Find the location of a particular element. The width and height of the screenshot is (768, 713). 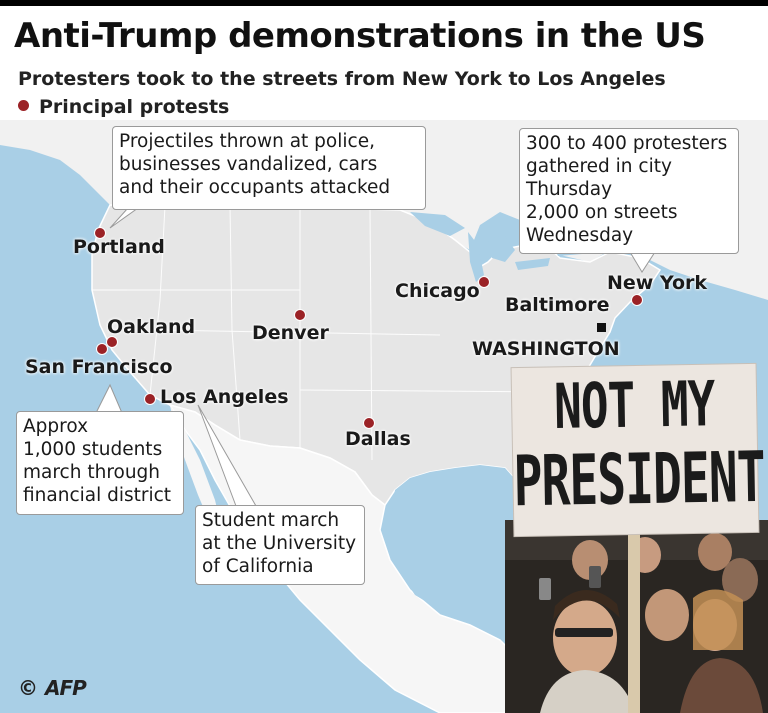

map-legend: Principal protests is located at coordinates (123, 107).